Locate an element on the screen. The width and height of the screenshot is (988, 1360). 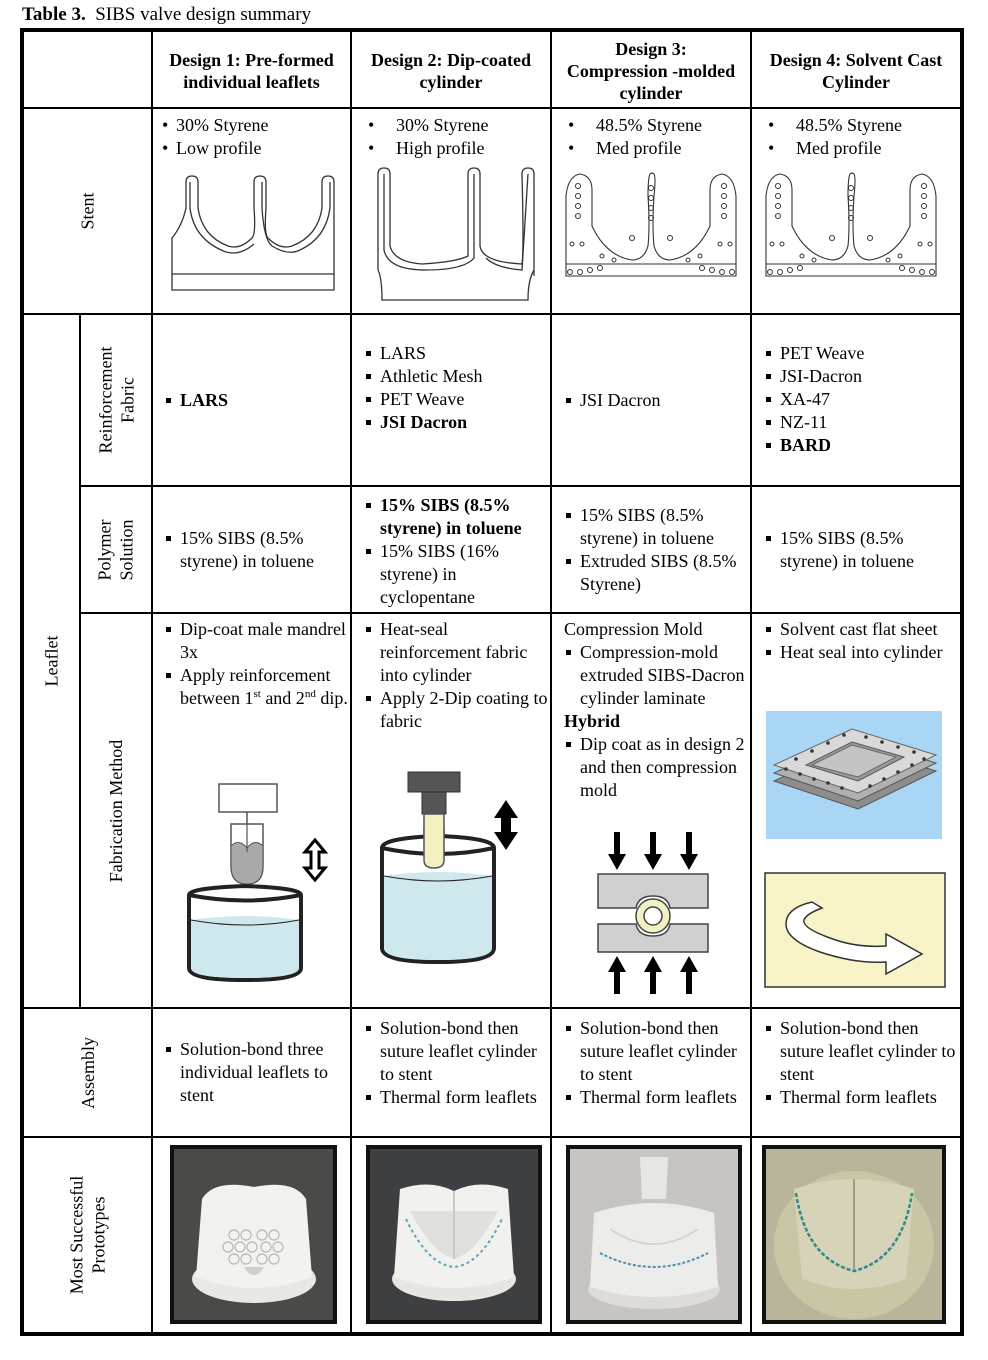
stent-spec-design-1: 30% StyreneLow profile is located at coordinates (253, 137).